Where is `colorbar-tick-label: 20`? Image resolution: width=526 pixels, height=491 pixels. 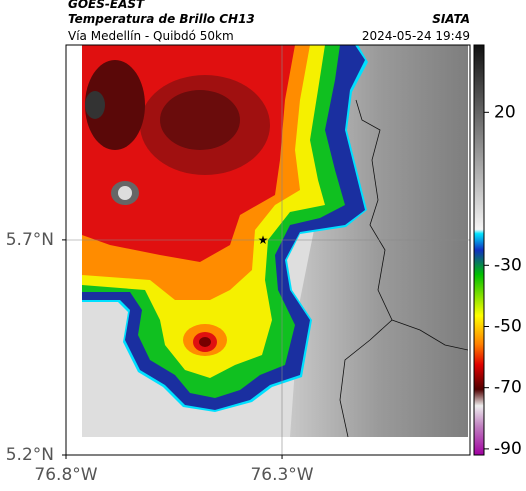 colorbar-tick-label: 20 is located at coordinates (505, 112).